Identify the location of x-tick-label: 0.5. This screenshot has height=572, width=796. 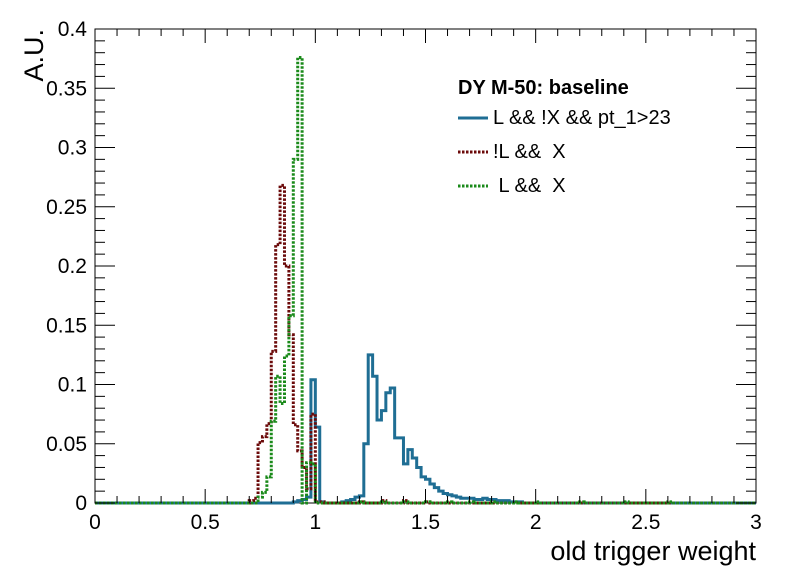
(205, 522).